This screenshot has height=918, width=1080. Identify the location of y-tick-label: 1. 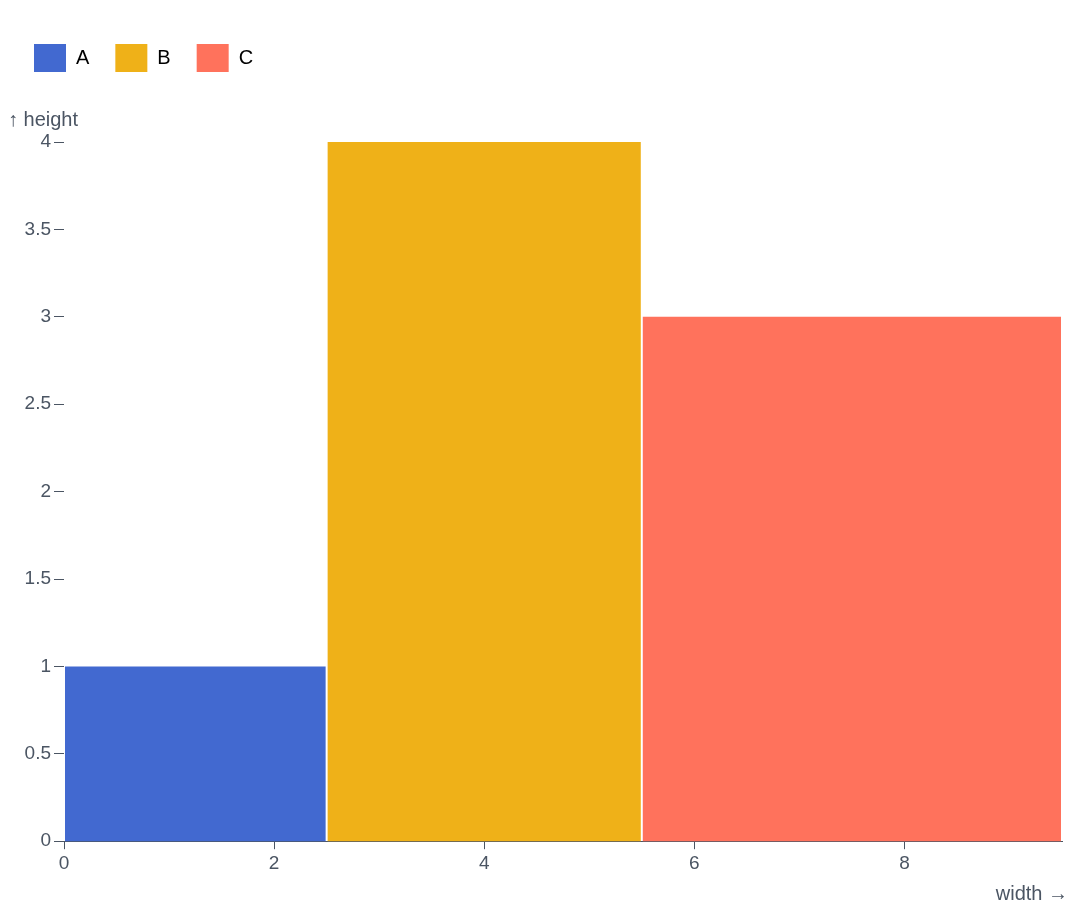
(45, 665).